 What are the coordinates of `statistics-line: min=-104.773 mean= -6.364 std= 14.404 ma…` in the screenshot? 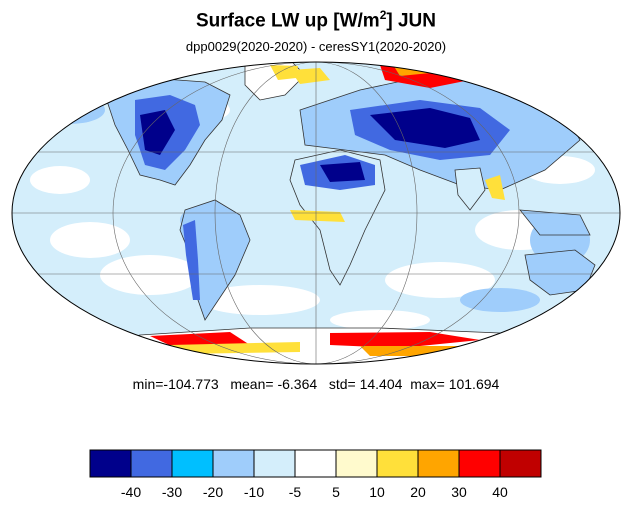 It's located at (316, 384).